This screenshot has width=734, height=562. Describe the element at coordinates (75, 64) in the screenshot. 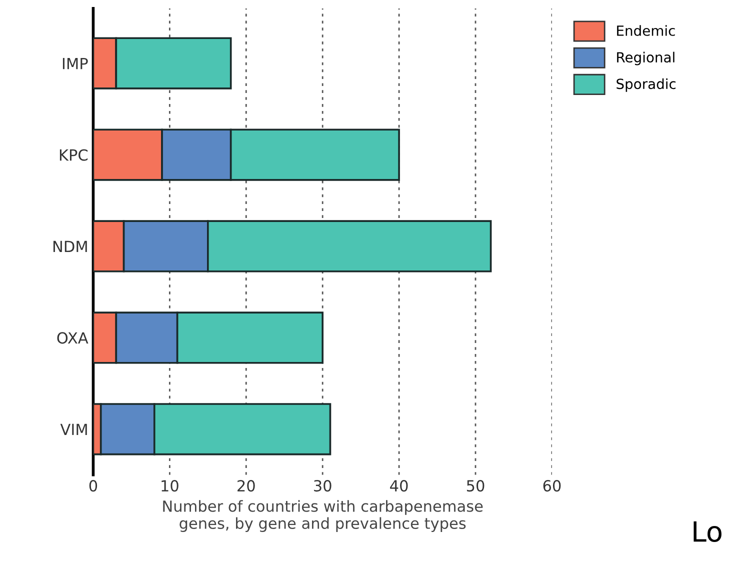

I see `y-tick-label: IMP` at that location.